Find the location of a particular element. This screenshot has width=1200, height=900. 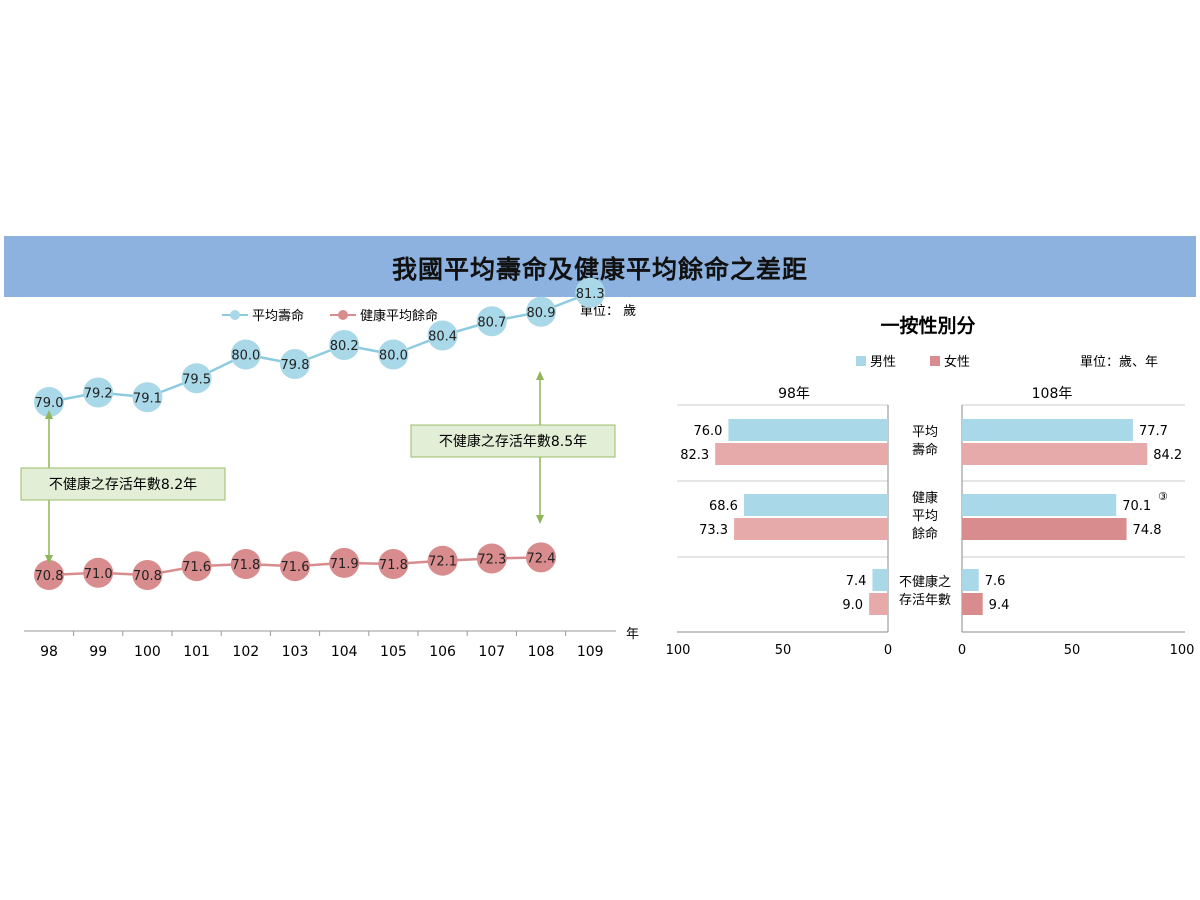

bar-female-value-108: 84.2 is located at coordinates (1167, 455).